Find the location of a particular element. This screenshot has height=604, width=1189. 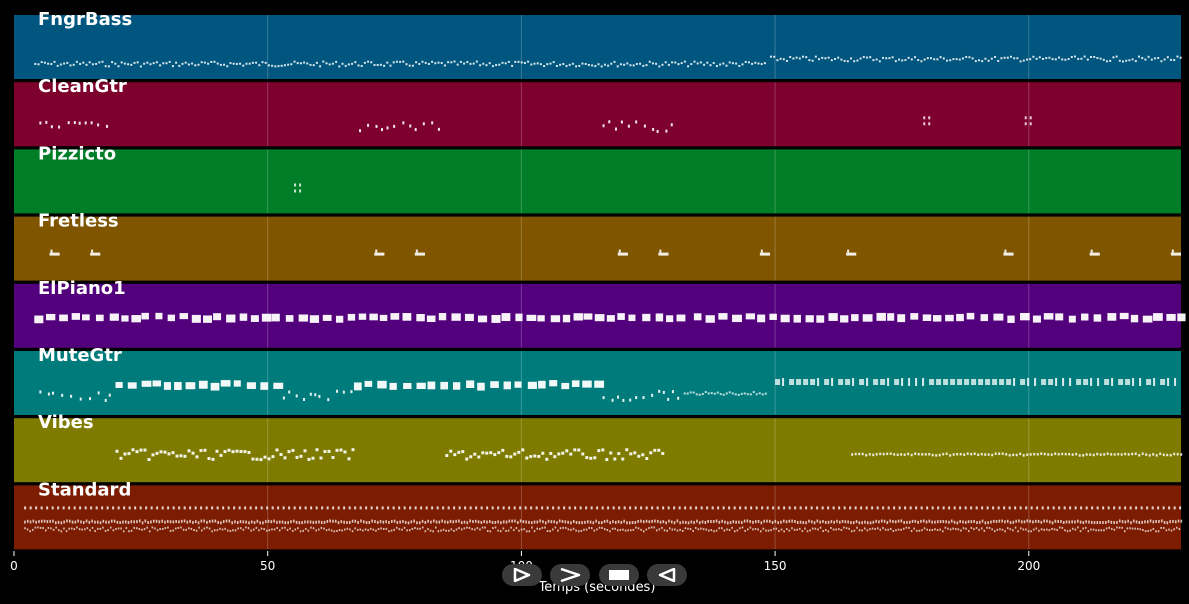

rewind-button is located at coordinates (667, 575).